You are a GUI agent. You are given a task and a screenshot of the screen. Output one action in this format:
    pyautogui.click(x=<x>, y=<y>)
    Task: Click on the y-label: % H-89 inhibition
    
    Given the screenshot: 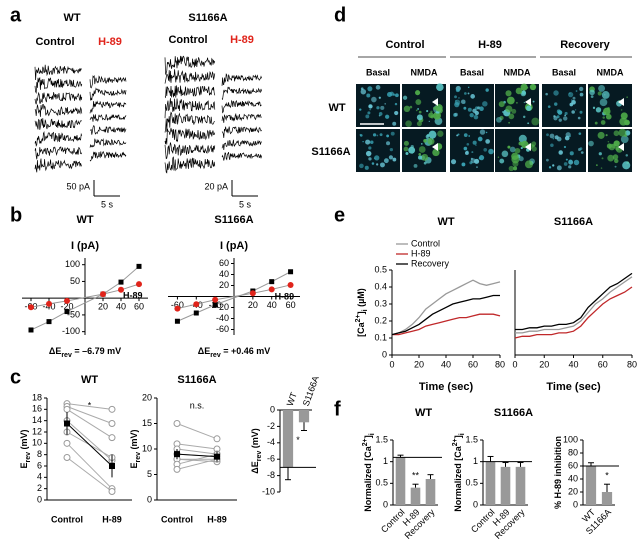 What is the action you would take?
    pyautogui.click(x=558, y=472)
    